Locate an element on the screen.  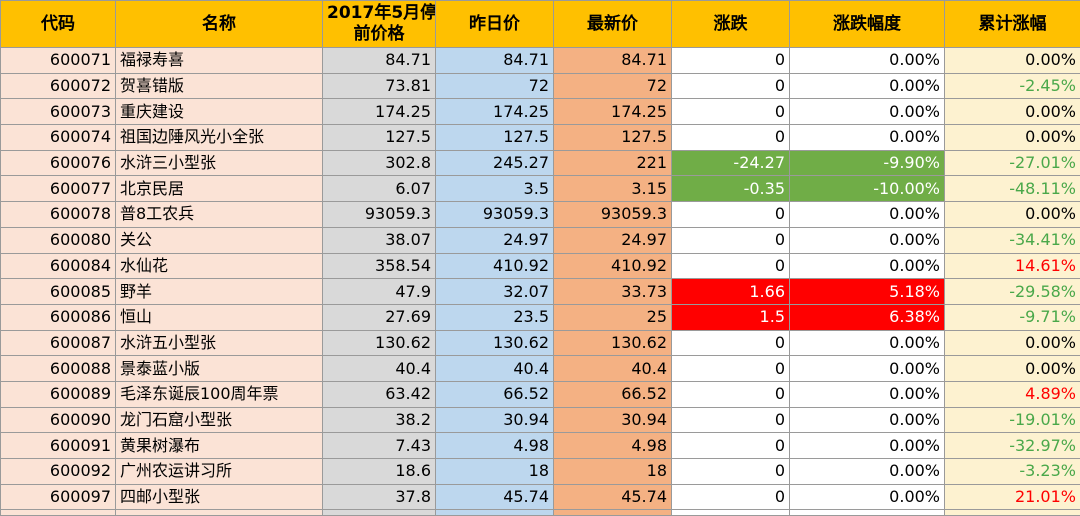
cell-code: 600088 is located at coordinates (58, 369).